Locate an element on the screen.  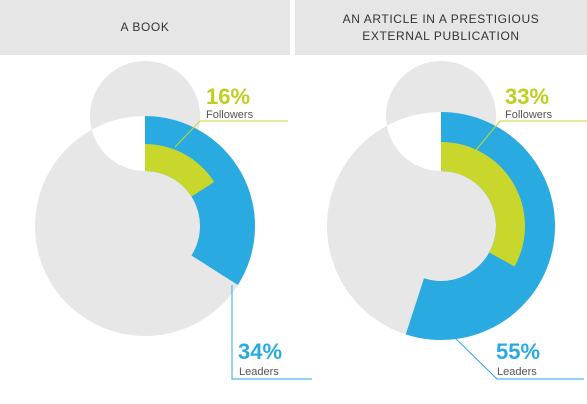
leaders-label-article: Leaders is located at coordinates (517, 372).